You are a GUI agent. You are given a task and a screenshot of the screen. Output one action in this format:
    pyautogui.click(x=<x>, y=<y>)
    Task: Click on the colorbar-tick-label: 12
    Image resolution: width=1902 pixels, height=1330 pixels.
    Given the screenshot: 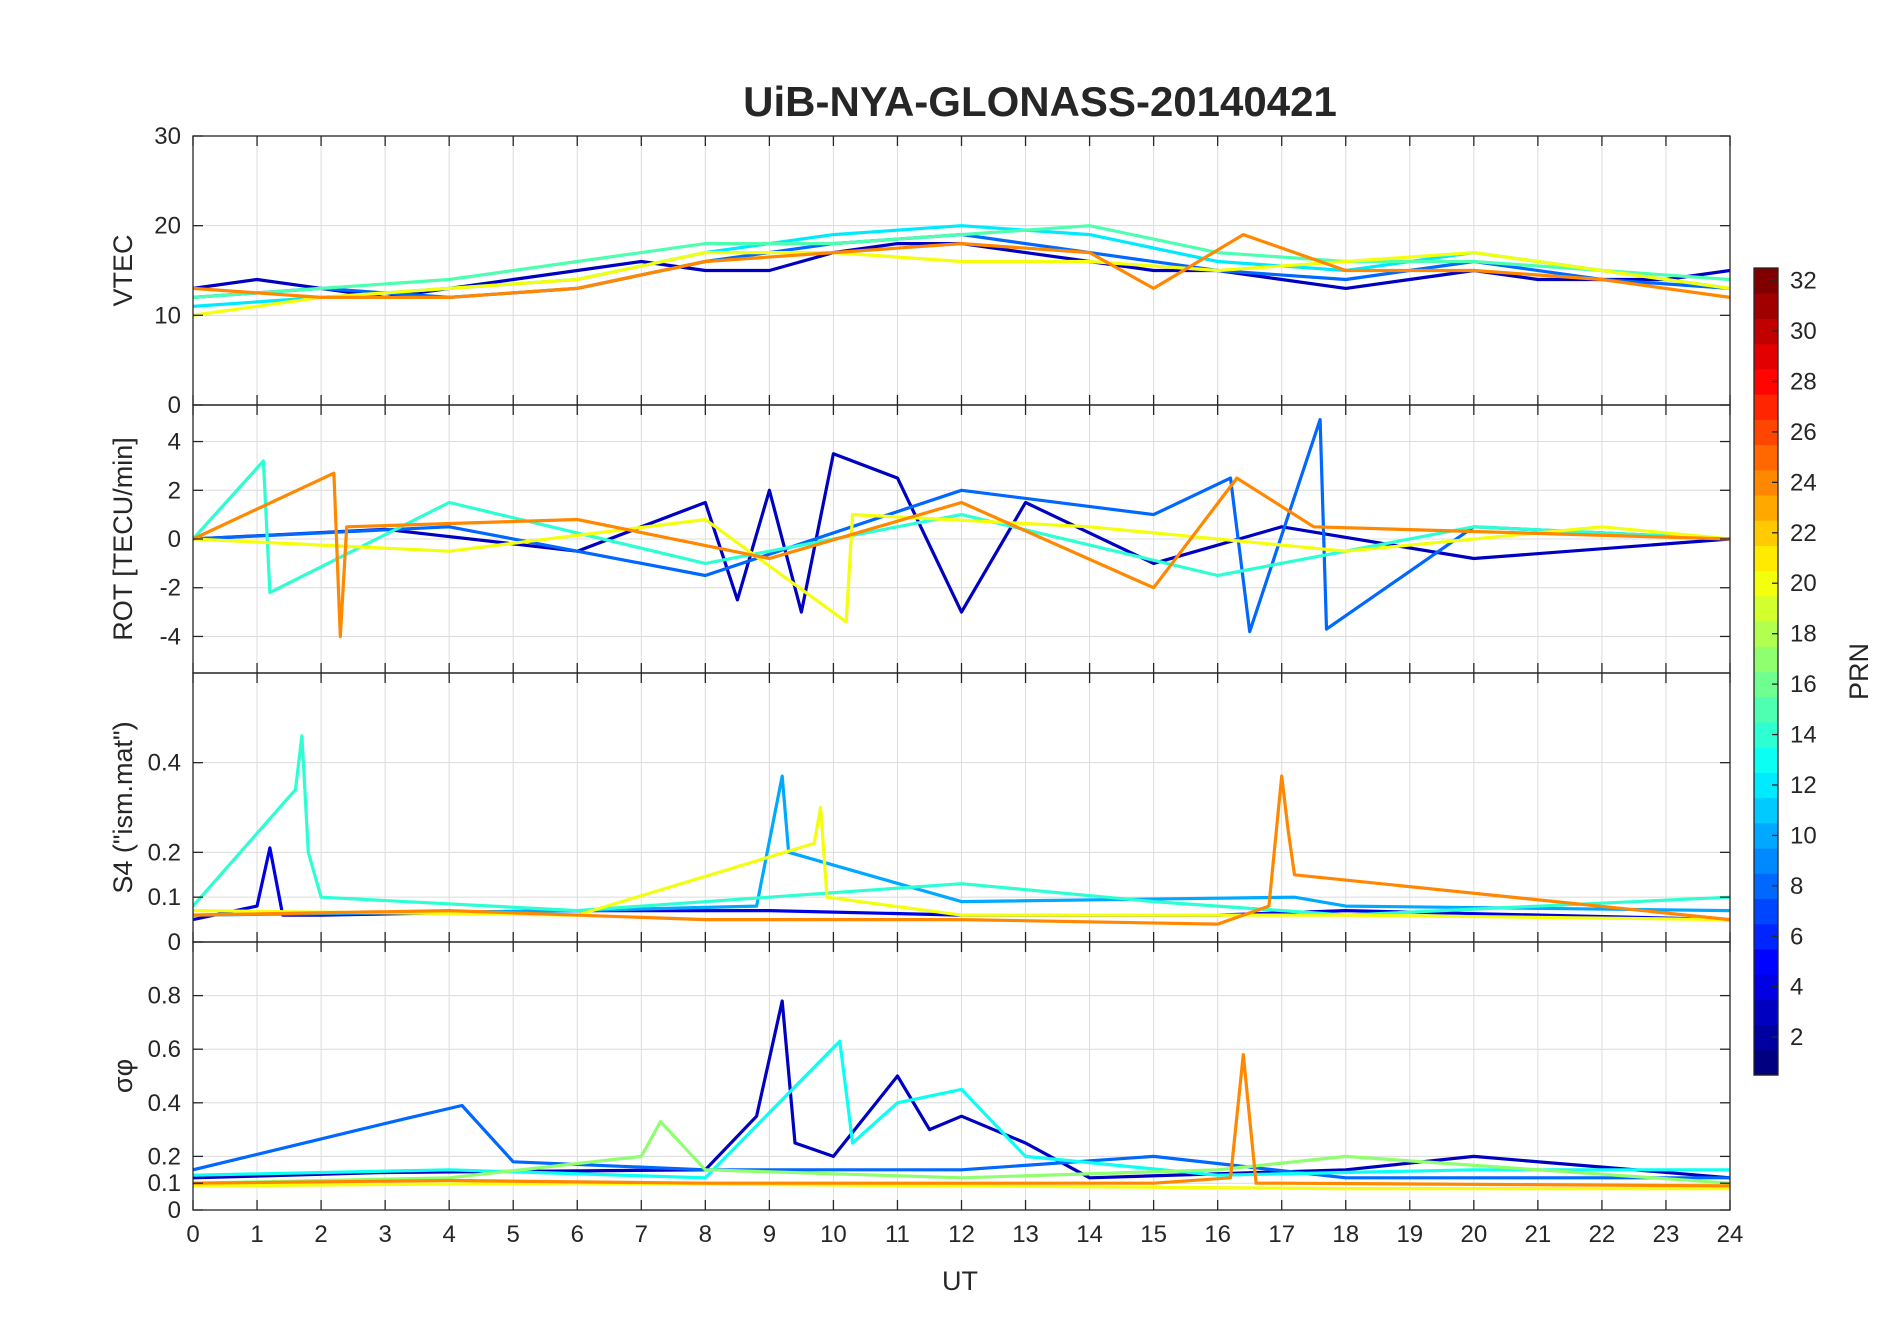 What is the action you would take?
    pyautogui.click(x=1803, y=785)
    